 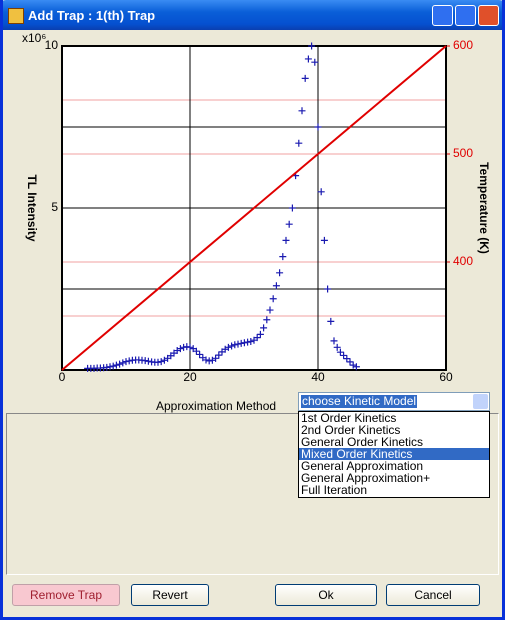 I want to click on button: Cancel, so click(x=433, y=595).